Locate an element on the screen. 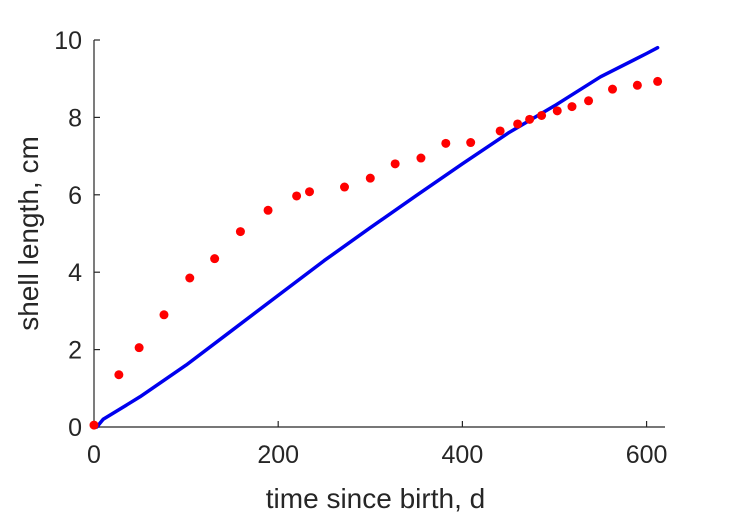 The height and width of the screenshot is (521, 729). y-axis-label: shell length, cm is located at coordinates (28, 233).